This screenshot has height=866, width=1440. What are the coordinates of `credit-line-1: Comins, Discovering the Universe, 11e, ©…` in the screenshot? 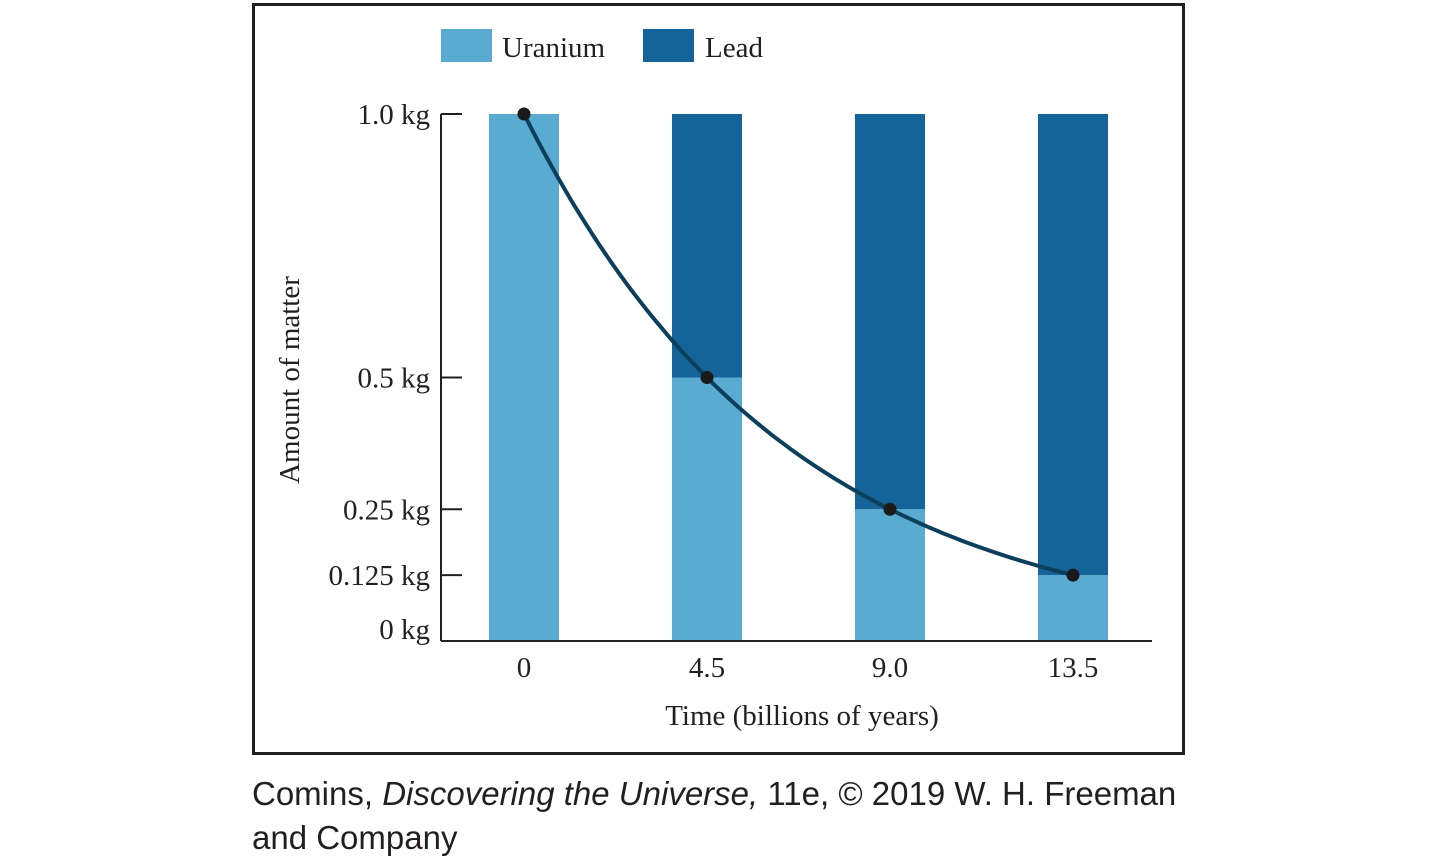 It's located at (752, 794).